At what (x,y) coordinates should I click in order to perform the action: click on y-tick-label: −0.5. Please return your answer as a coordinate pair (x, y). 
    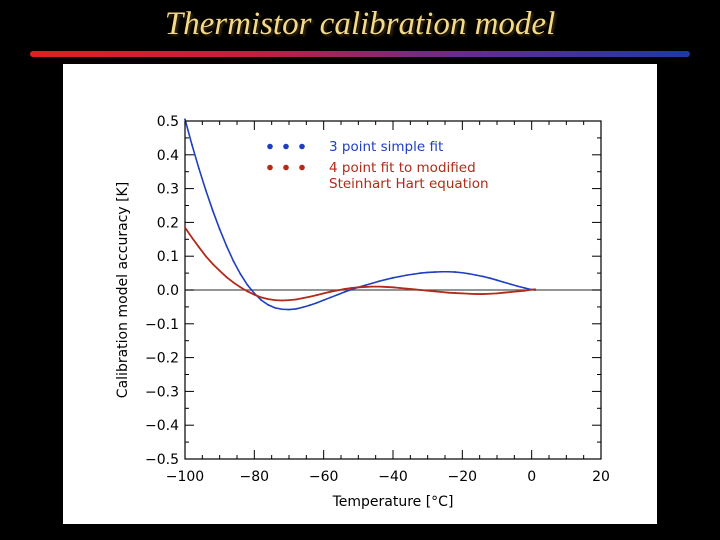
    Looking at the image, I should click on (162, 460).